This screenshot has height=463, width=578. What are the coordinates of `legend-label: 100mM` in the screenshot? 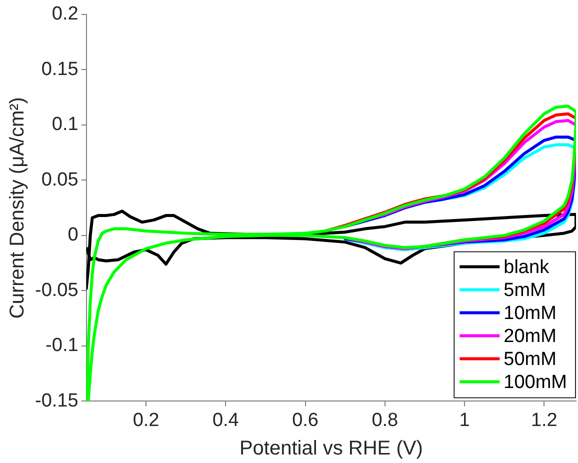 It's located at (536, 382).